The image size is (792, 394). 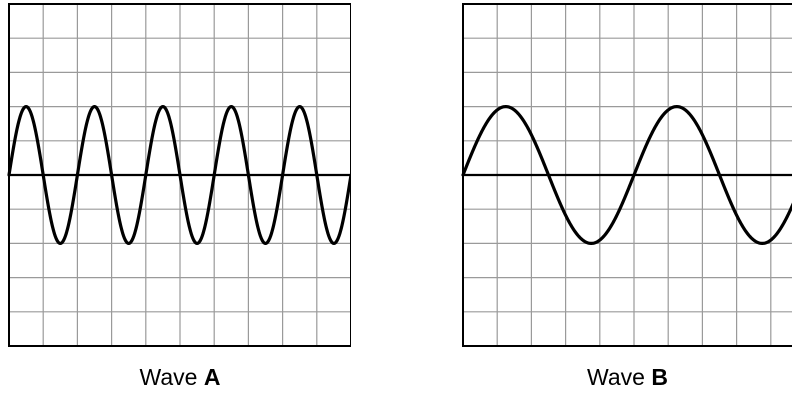 I want to click on wave-b-label-letter: B, so click(x=659, y=377).